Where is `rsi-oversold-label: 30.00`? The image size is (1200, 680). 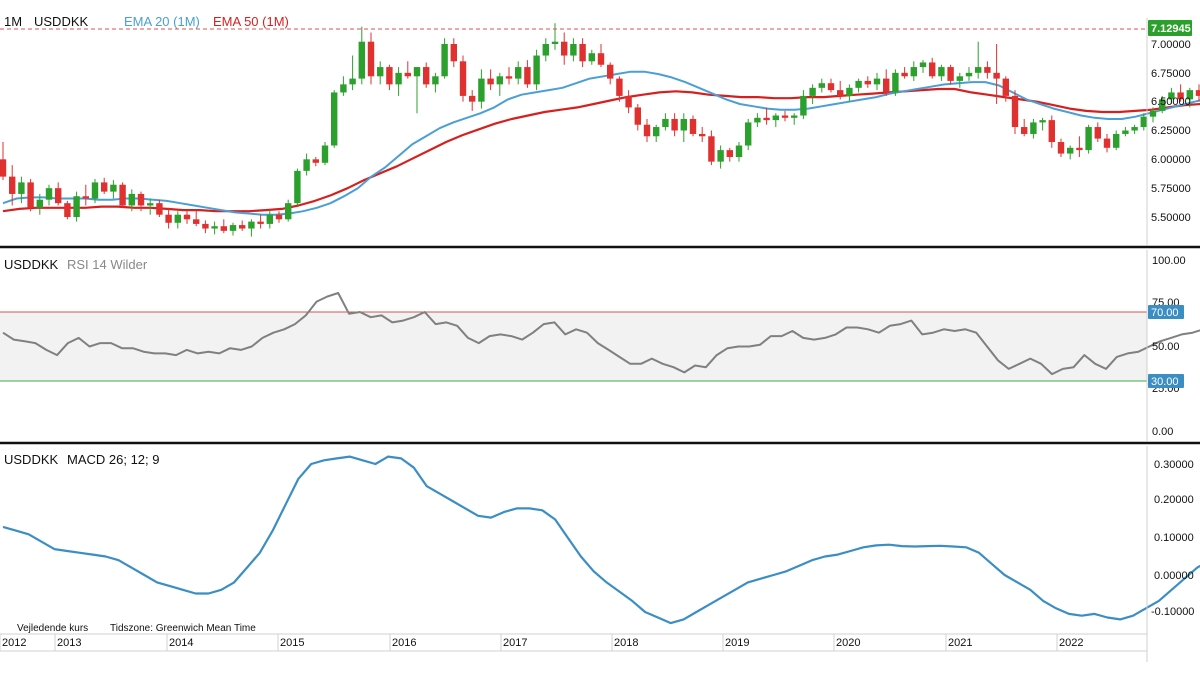 rsi-oversold-label: 30.00 is located at coordinates (1165, 382).